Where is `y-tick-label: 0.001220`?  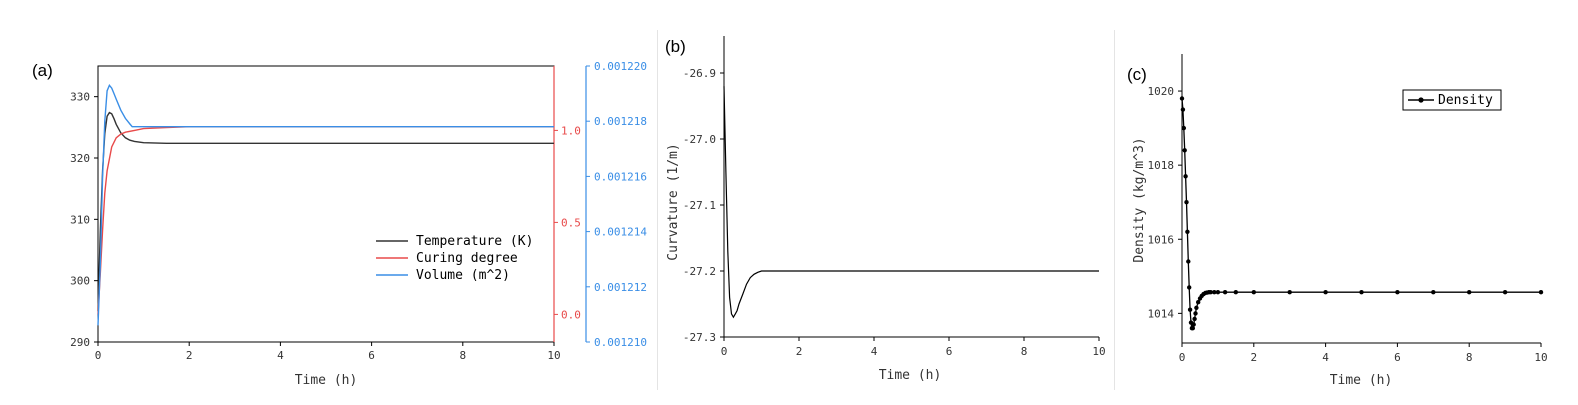
y-tick-label: 0.001220 is located at coordinates (620, 66).